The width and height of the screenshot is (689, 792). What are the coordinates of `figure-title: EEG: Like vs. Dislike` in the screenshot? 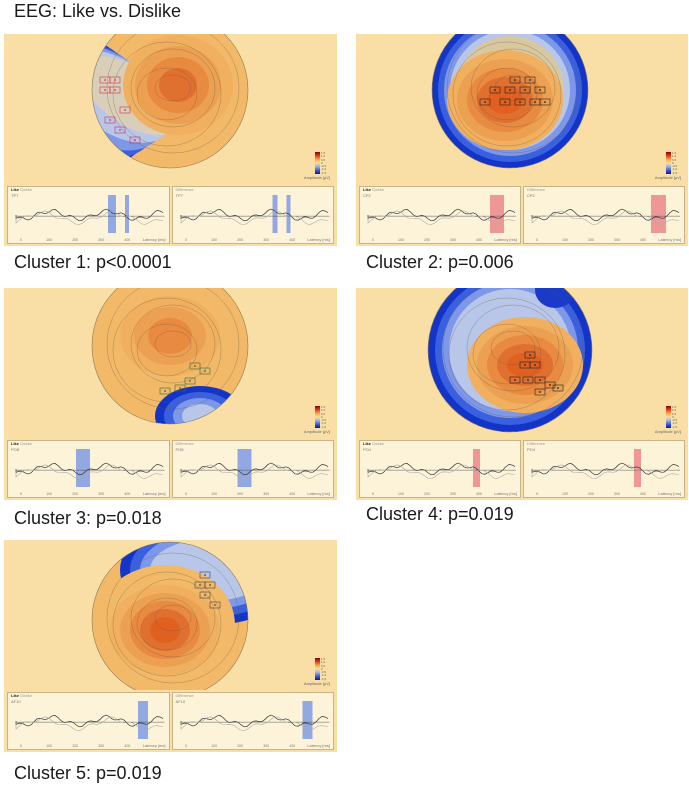 It's located at (98, 11).